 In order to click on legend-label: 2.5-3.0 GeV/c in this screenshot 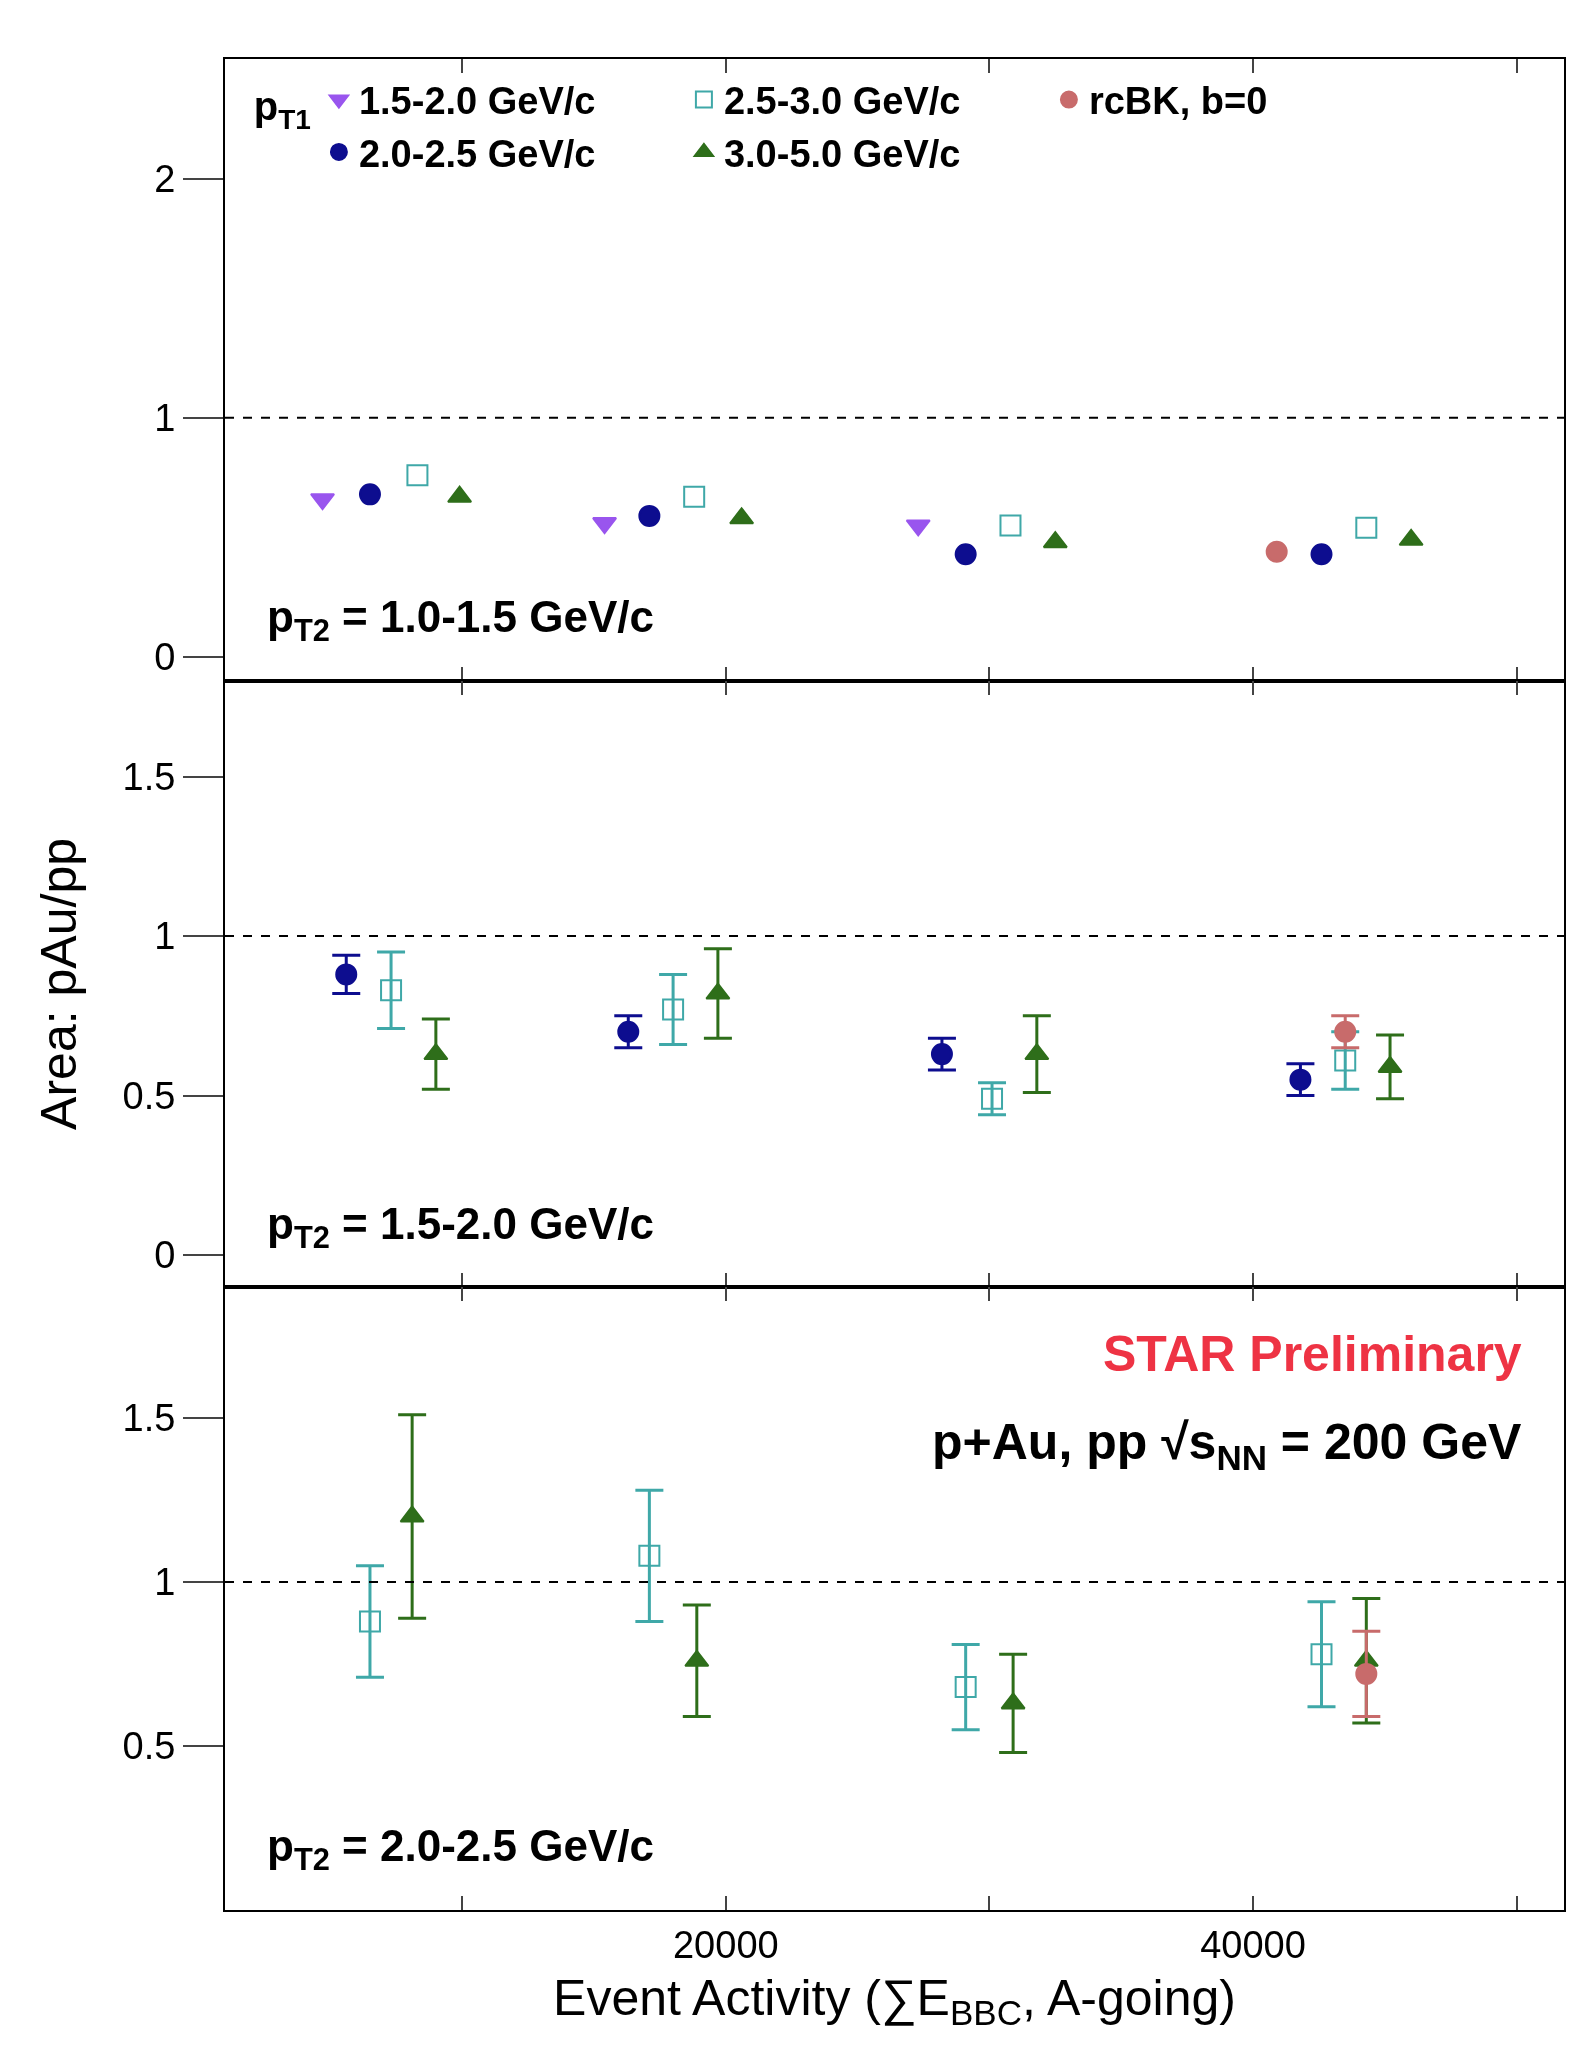, I will do `click(842, 101)`.